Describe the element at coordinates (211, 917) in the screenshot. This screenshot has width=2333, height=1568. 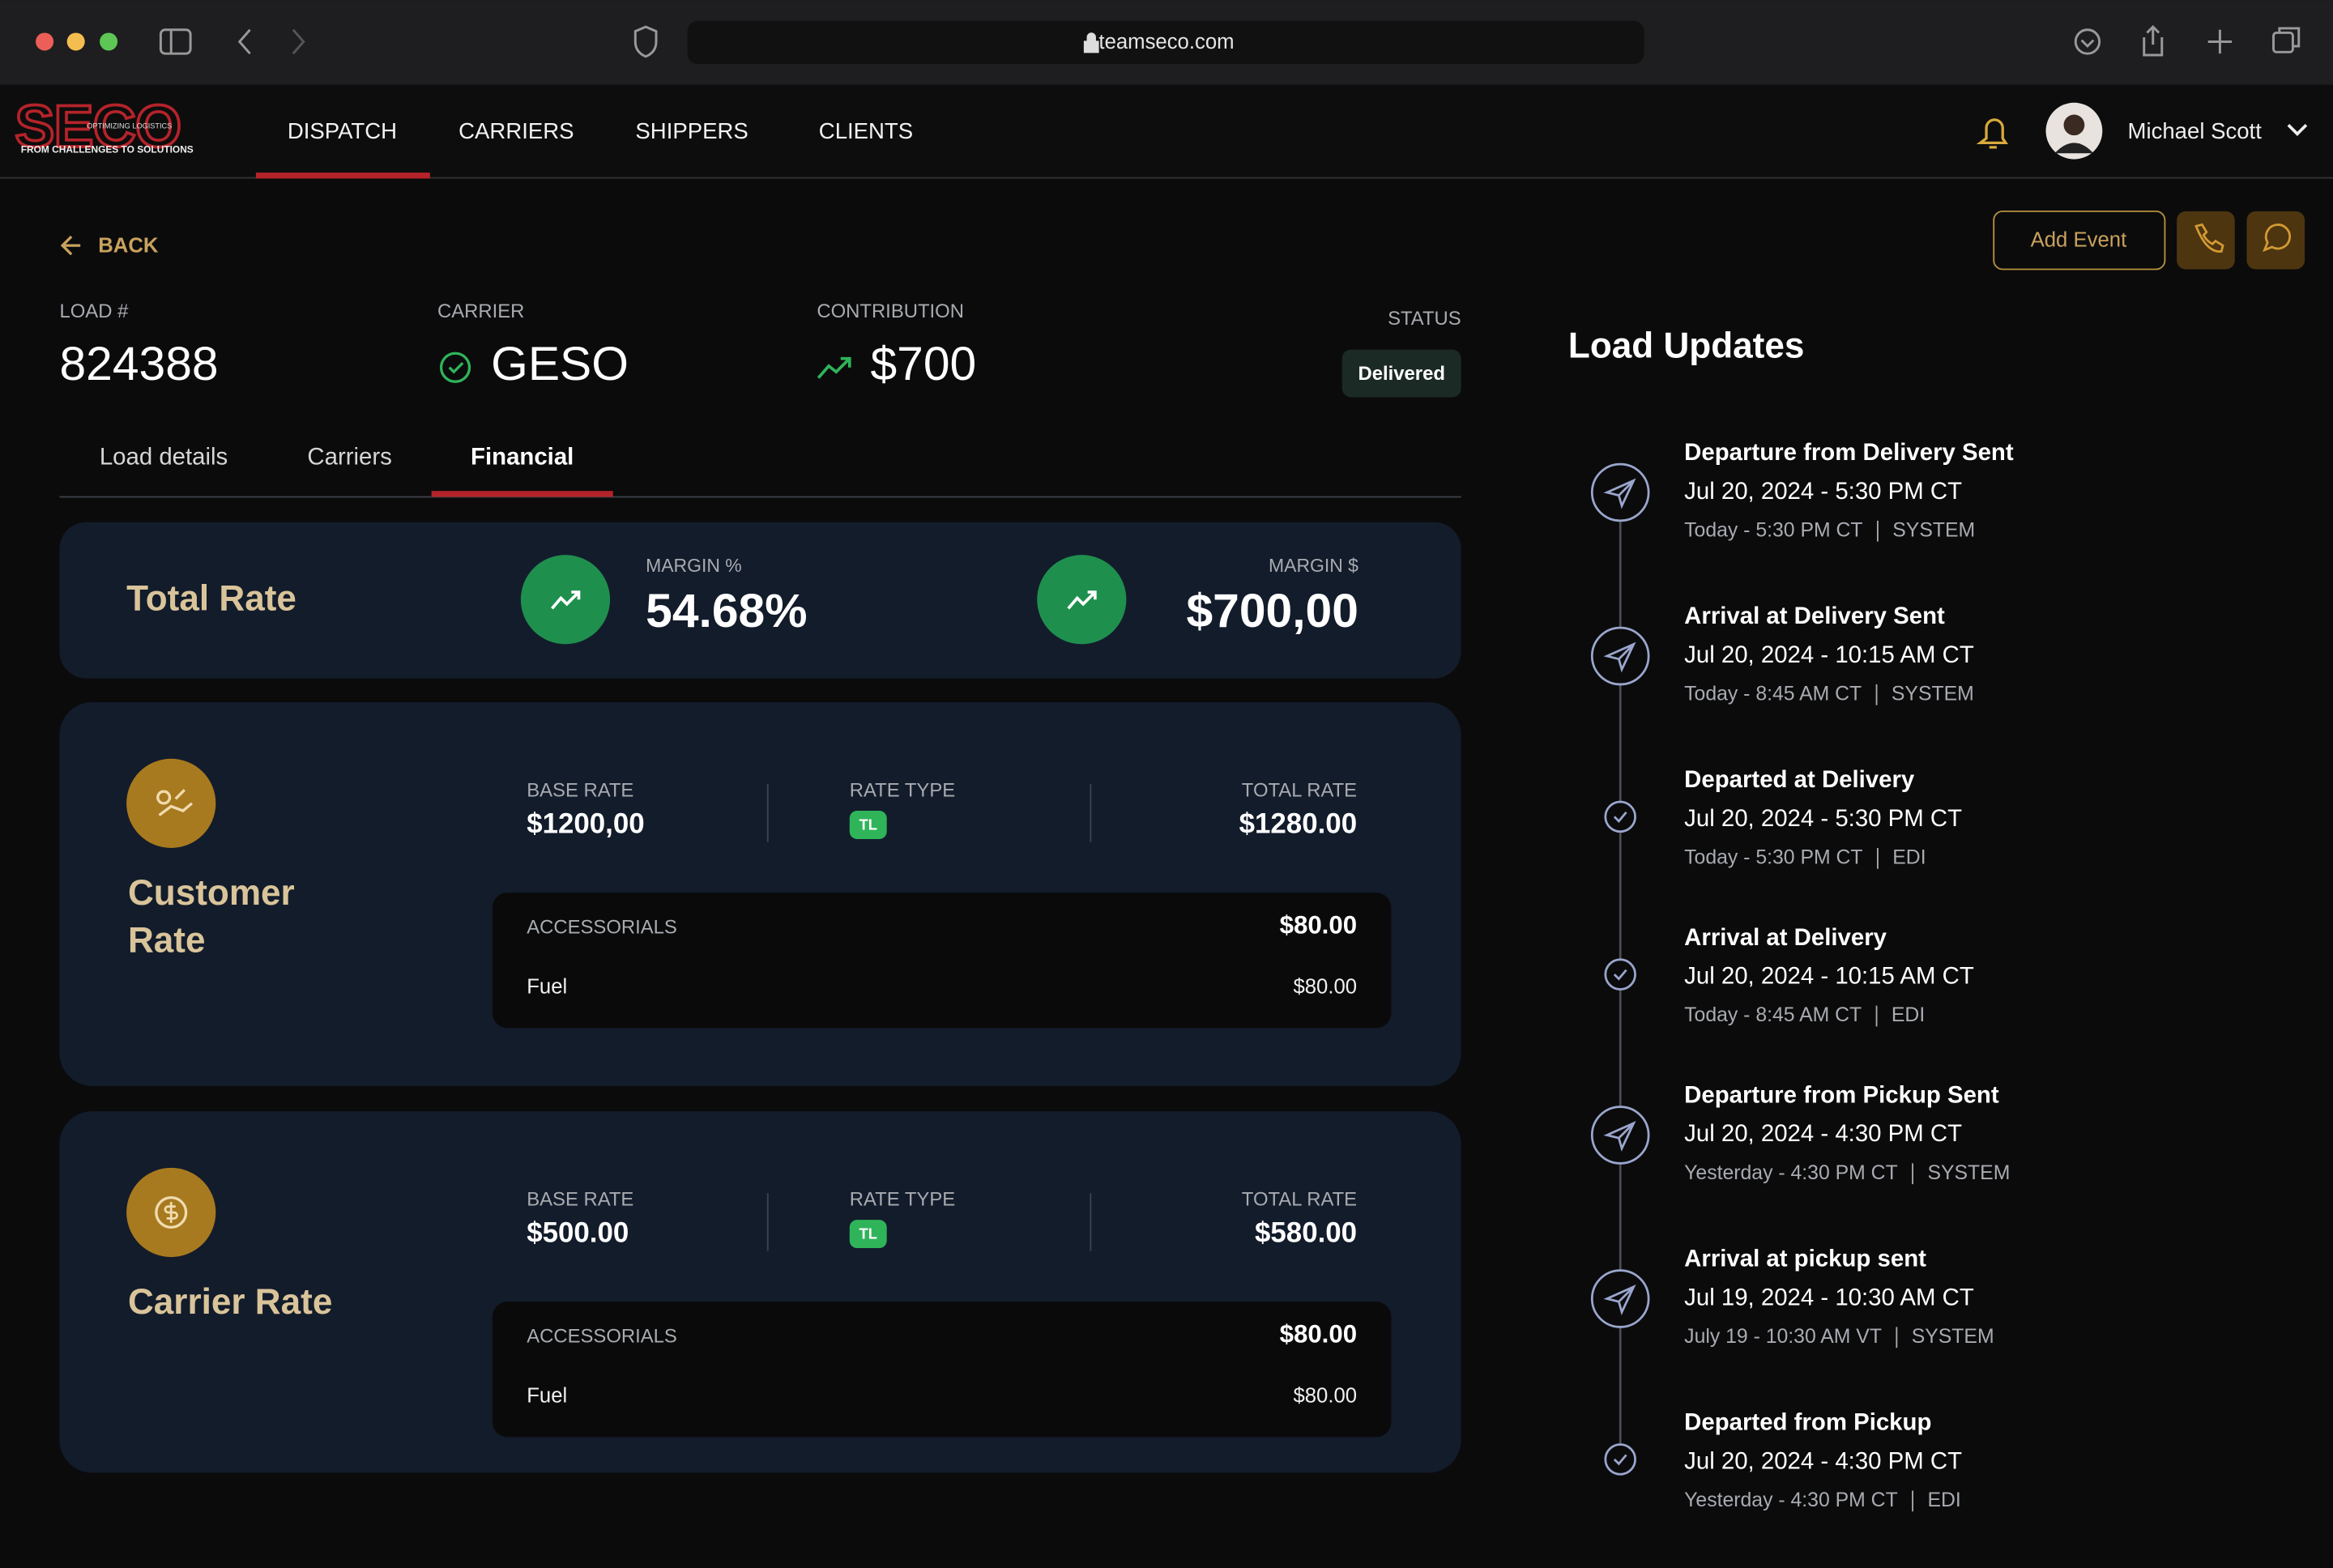
I see `rate-title-box: Customer Rate` at that location.